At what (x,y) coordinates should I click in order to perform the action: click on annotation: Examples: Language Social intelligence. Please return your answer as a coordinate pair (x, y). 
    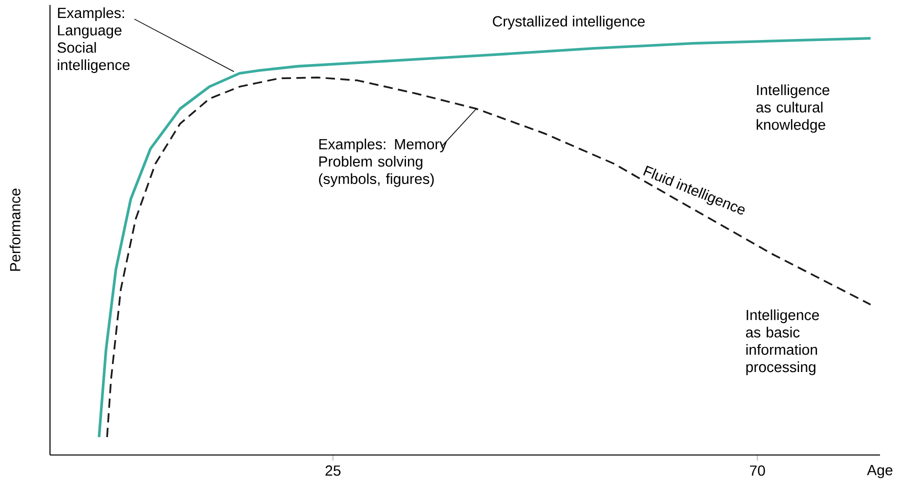
    Looking at the image, I should click on (94, 40).